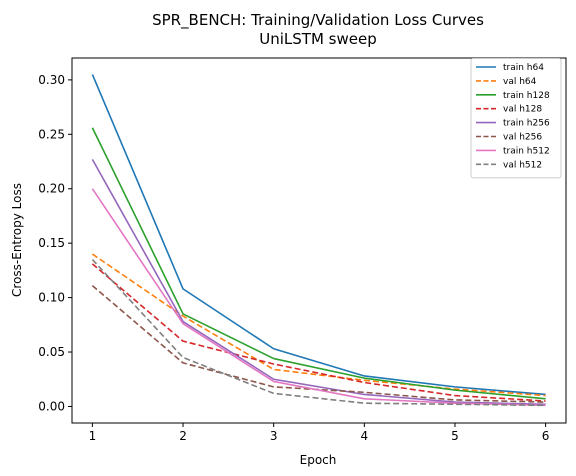 The image size is (576, 476). What do you see at coordinates (365, 436) in the screenshot?
I see `x-tick-label: 4` at bounding box center [365, 436].